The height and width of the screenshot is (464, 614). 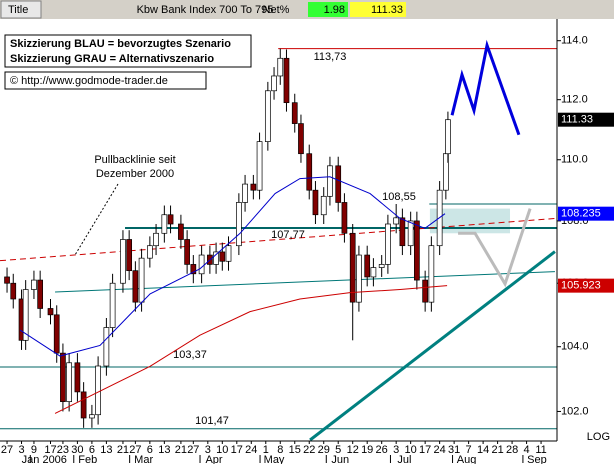 What do you see at coordinates (212, 421) in the screenshot?
I see `annotation: 101,47` at bounding box center [212, 421].